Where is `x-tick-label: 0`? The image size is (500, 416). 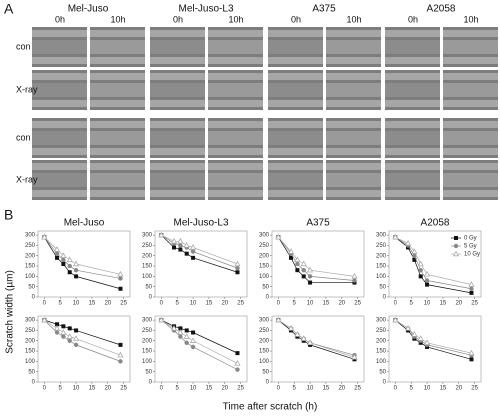
x-tick-label: 0 is located at coordinates (396, 389).